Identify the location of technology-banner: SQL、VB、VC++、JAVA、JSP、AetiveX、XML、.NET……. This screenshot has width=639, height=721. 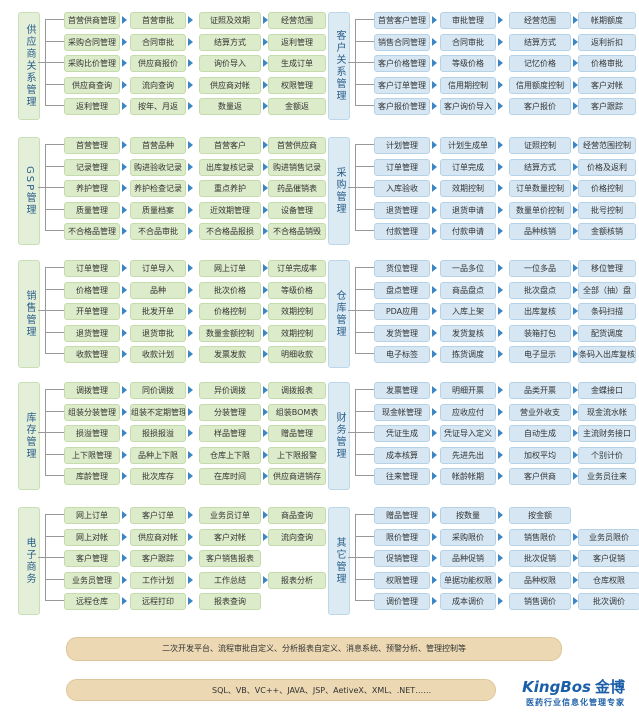
(281, 690).